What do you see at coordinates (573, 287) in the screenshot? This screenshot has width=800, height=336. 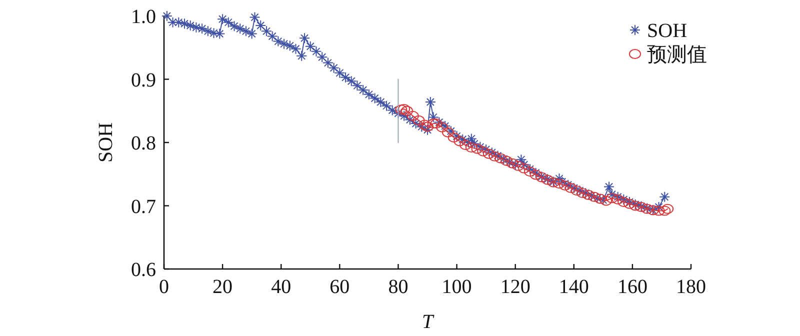 I see `x-tick-label: 140` at bounding box center [573, 287].